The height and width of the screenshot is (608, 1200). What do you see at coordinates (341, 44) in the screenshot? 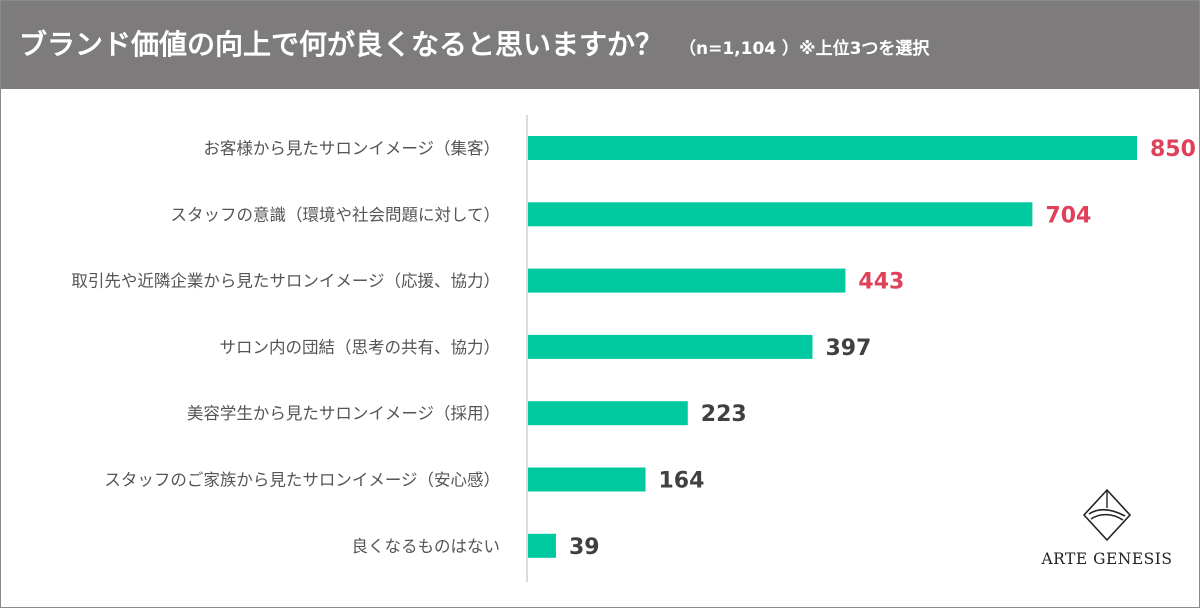
I see `chart-title: ブランド価値の向上で何が良くなると思いますか？` at bounding box center [341, 44].